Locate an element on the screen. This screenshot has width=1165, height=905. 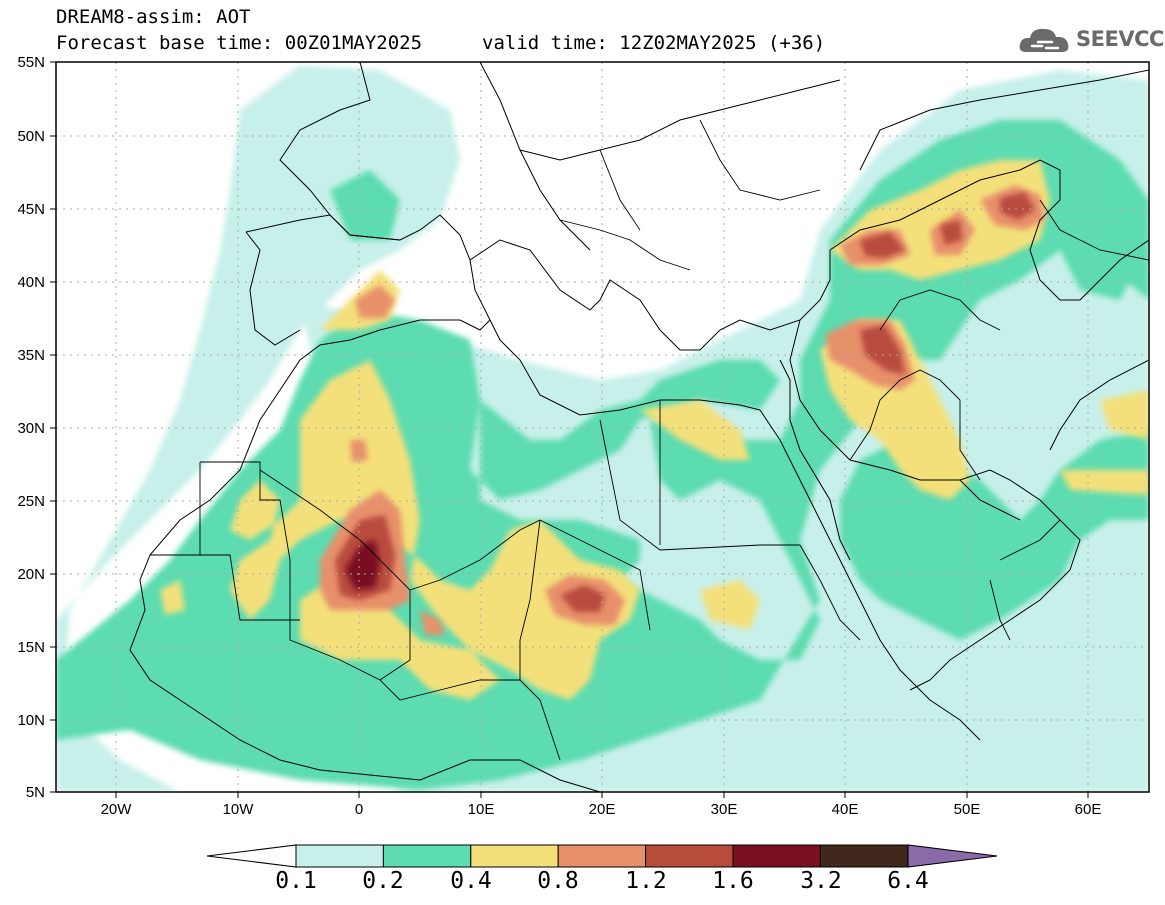
logo-text: SEEVCCC is located at coordinates (1120, 39).